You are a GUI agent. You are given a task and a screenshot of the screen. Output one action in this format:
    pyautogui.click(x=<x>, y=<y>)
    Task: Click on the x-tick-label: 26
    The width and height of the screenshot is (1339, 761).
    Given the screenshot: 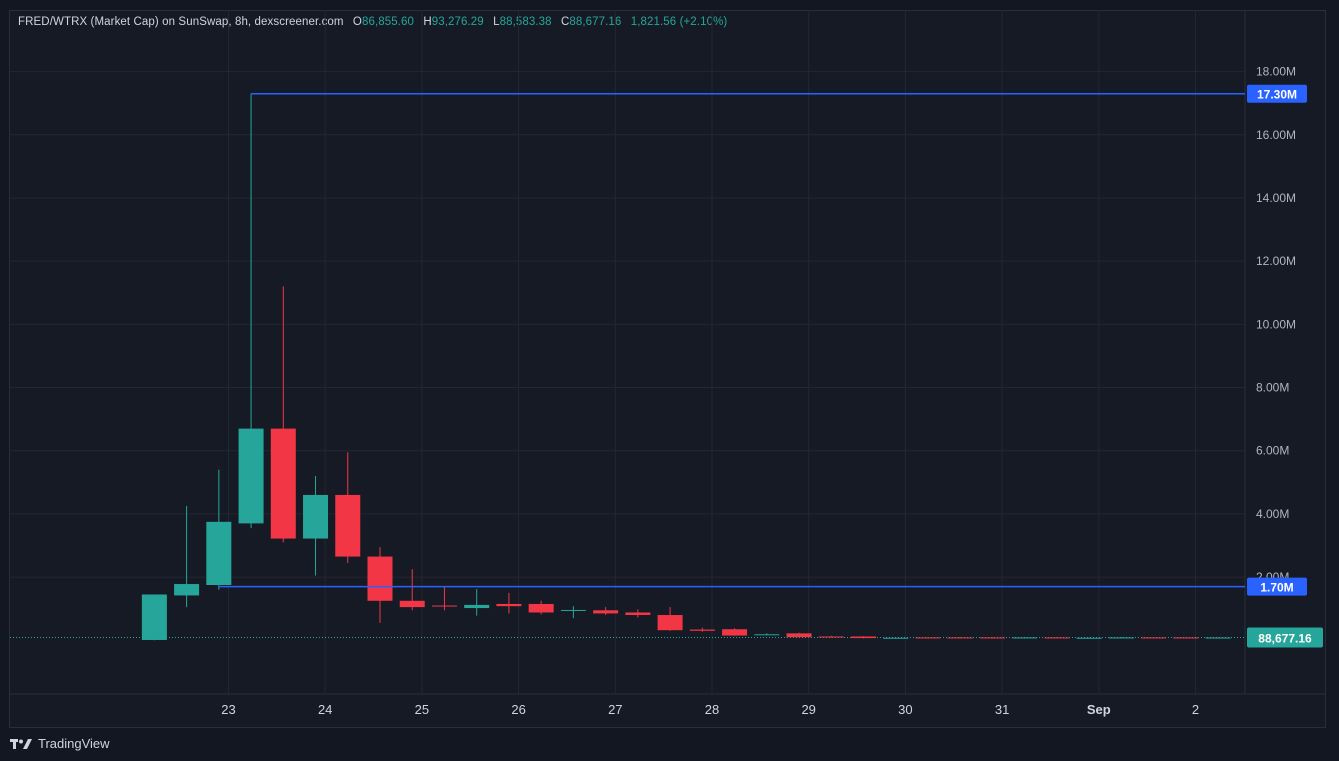 What is the action you would take?
    pyautogui.click(x=518, y=709)
    